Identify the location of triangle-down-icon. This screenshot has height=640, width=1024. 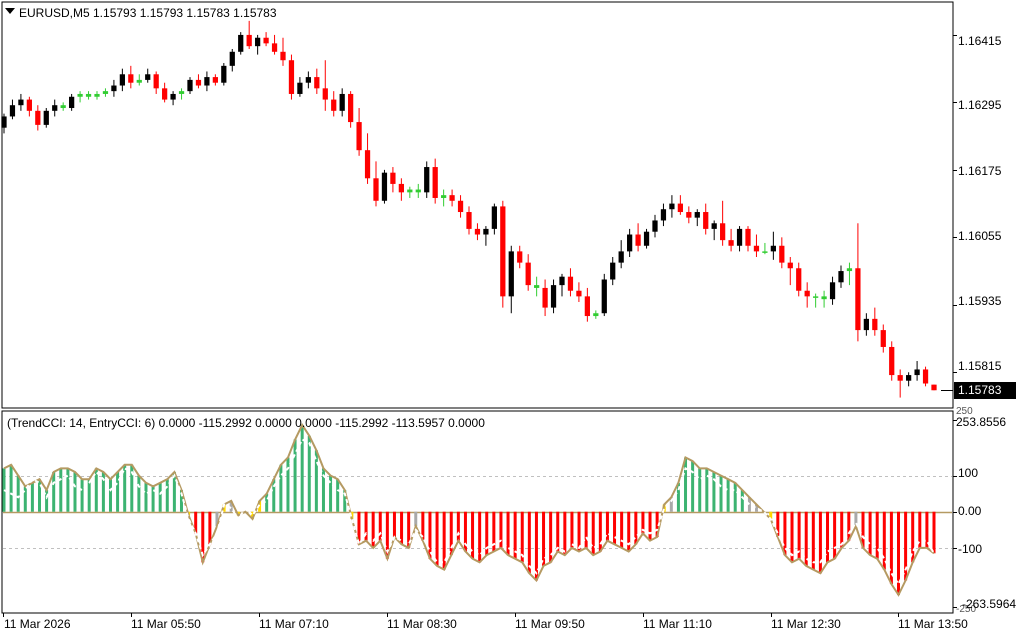
(10, 11).